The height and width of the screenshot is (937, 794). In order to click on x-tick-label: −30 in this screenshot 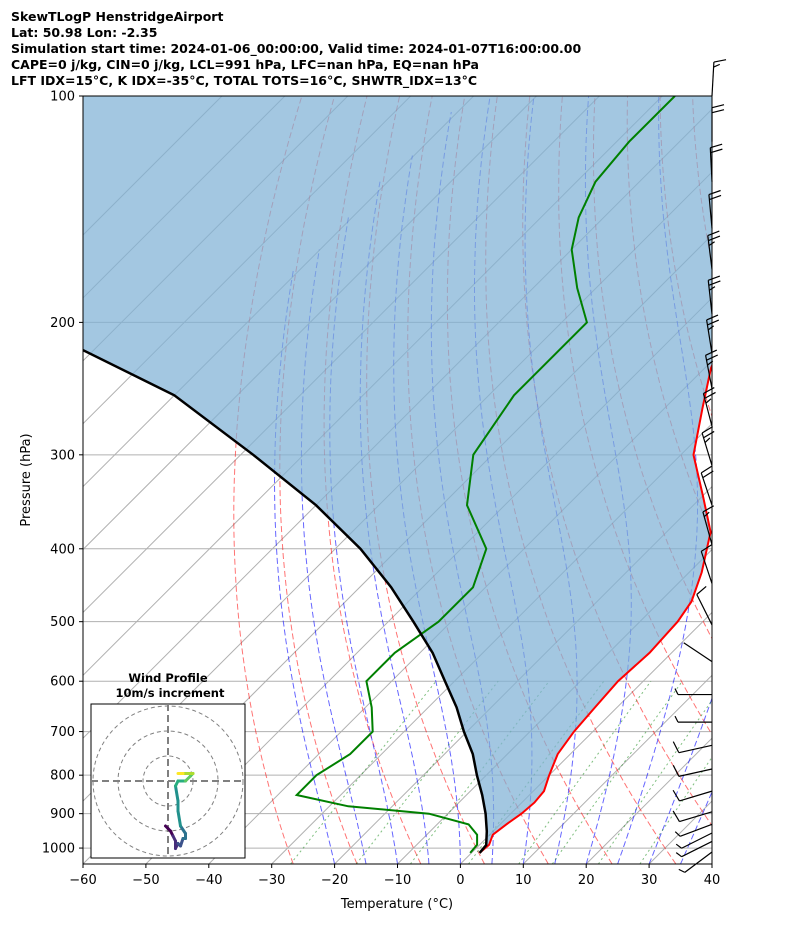, I will do `click(271, 880)`.